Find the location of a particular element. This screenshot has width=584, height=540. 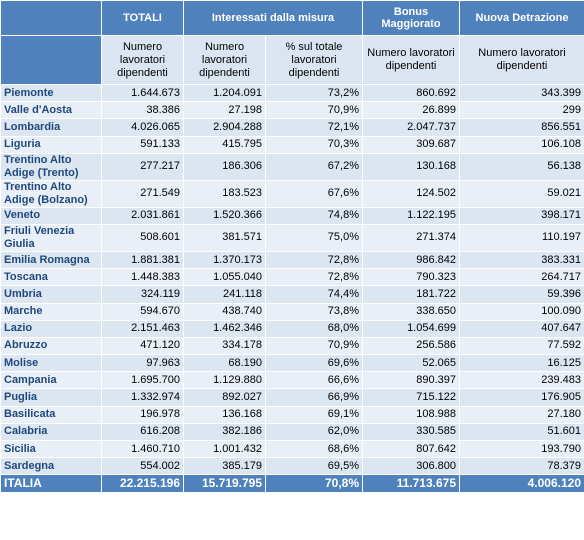

cell: 51.601 is located at coordinates (521, 432).